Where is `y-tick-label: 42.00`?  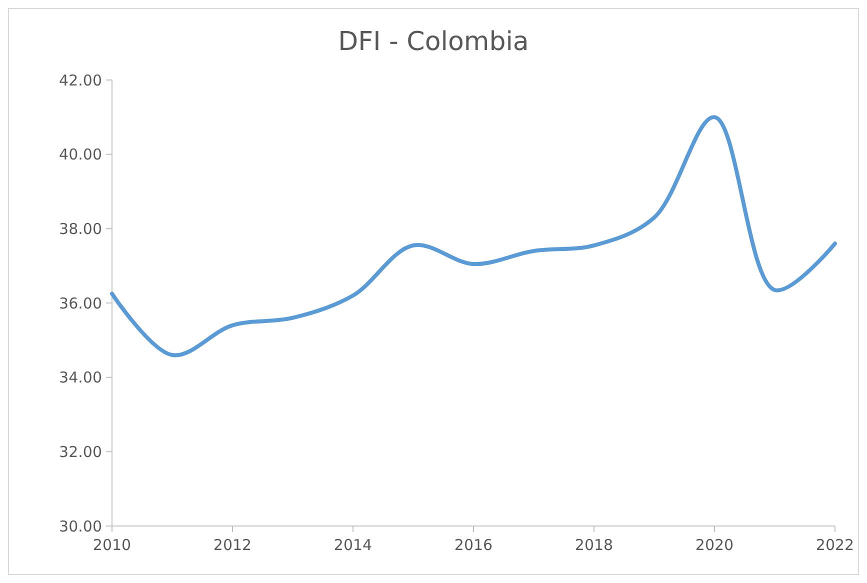 y-tick-label: 42.00 is located at coordinates (80, 80).